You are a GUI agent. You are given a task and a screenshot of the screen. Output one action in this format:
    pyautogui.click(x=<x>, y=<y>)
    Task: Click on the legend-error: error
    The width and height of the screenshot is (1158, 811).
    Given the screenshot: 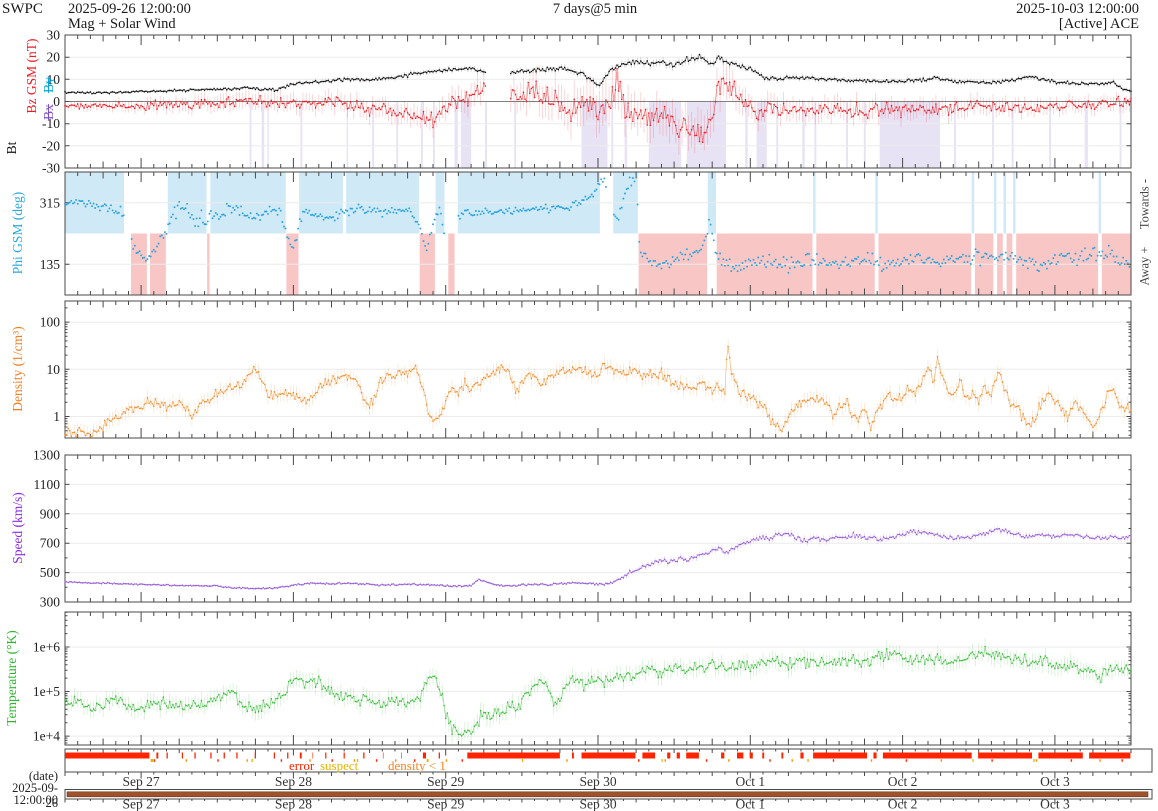 What is the action you would take?
    pyautogui.click(x=302, y=765)
    